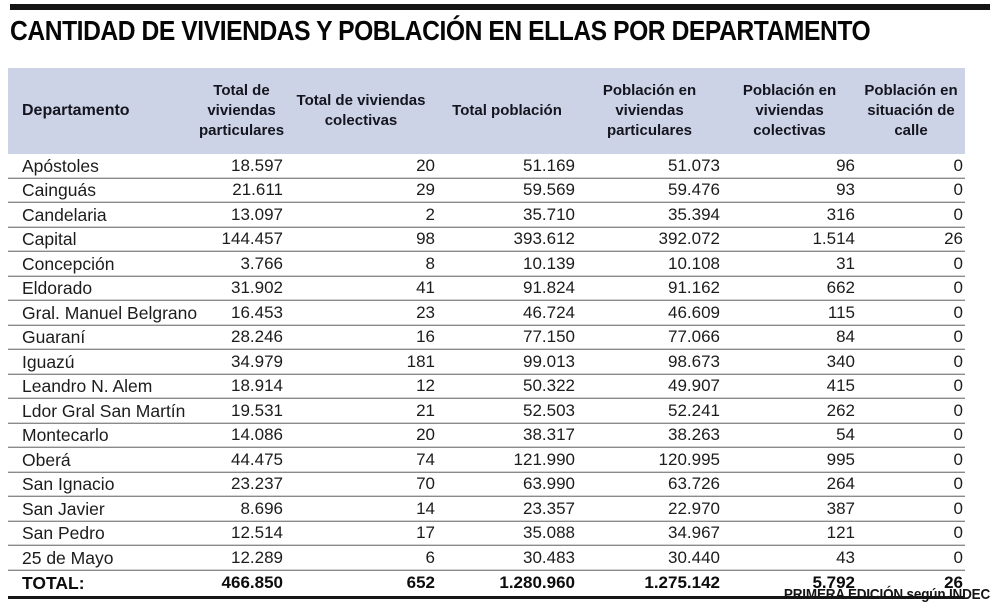  What do you see at coordinates (103, 484) in the screenshot?
I see `department-cell: San Ignacio` at bounding box center [103, 484].